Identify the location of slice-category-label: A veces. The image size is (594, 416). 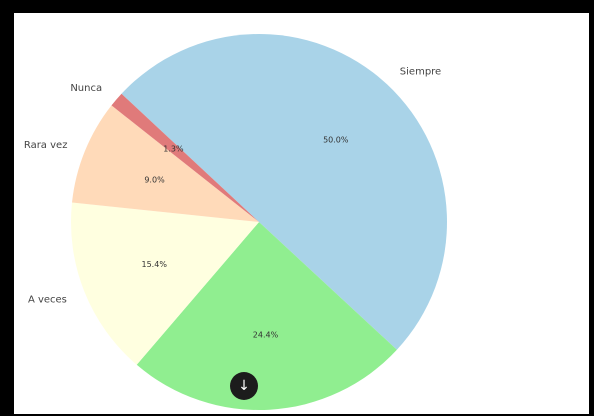
(47, 300).